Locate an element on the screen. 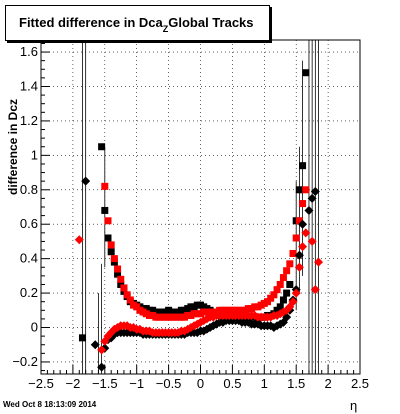 The height and width of the screenshot is (414, 400). y-tick-label: 0 is located at coordinates (34, 327).